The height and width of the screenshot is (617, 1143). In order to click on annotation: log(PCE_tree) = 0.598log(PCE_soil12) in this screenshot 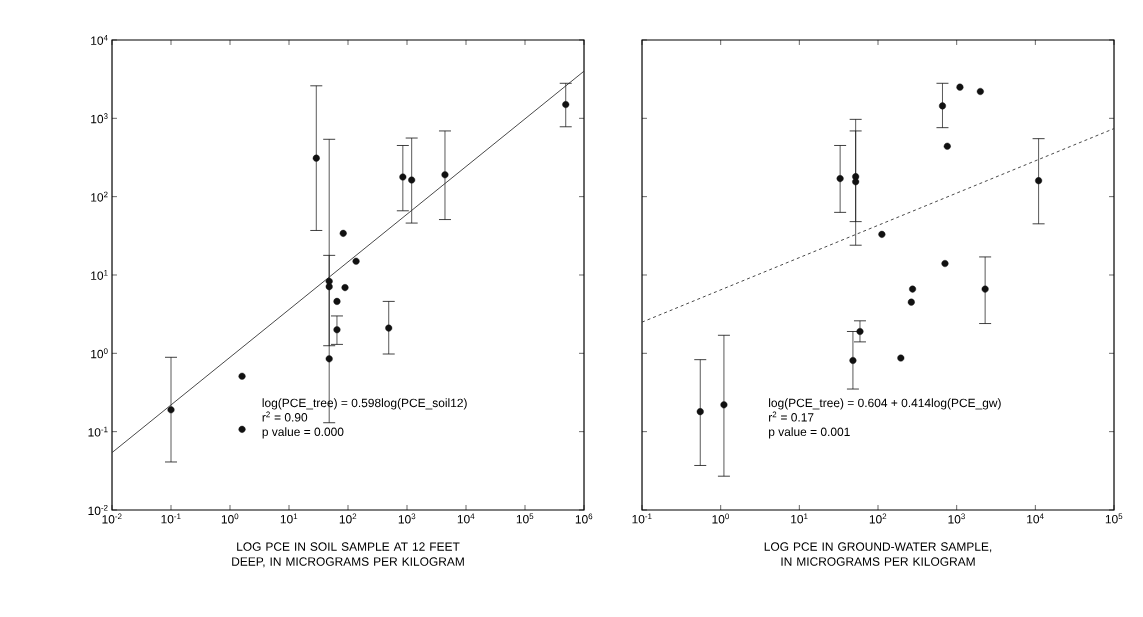, I will do `click(364, 404)`.